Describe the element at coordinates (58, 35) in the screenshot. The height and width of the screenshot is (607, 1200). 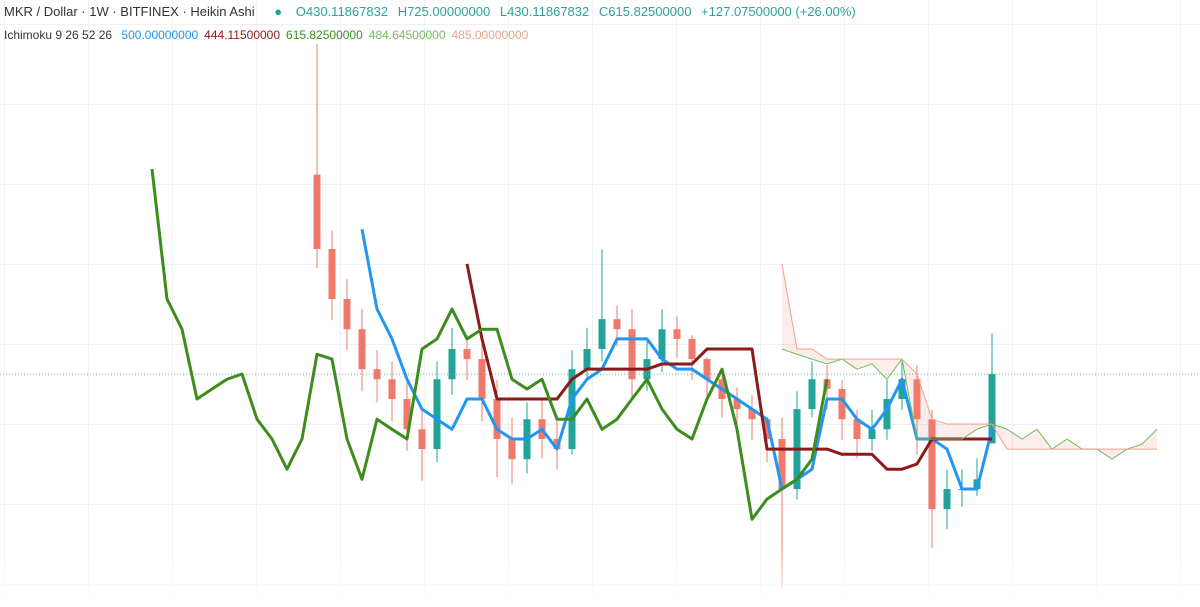
I see `indicator-label: Ichimoku 9 26 52 26` at that location.